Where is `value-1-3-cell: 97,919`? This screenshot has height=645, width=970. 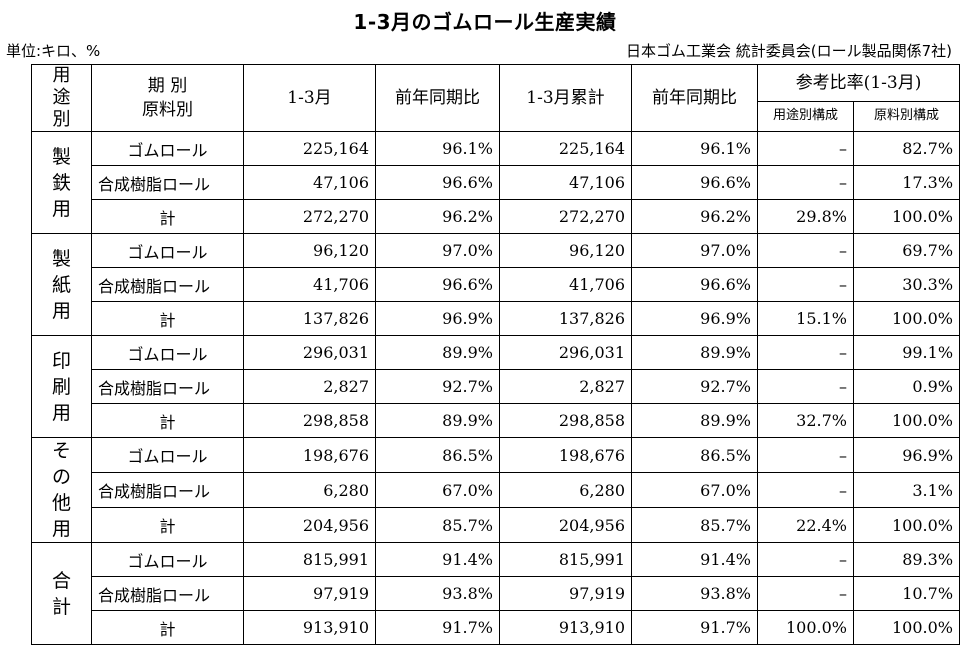 value-1-3-cell: 97,919 is located at coordinates (309, 593).